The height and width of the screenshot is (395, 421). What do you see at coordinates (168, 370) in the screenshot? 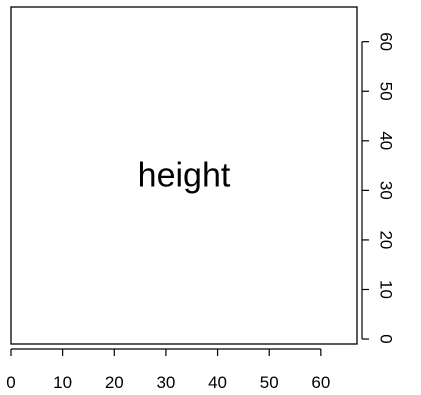
I see `x-axis: 0 10 20 30 40 50 60` at bounding box center [168, 370].